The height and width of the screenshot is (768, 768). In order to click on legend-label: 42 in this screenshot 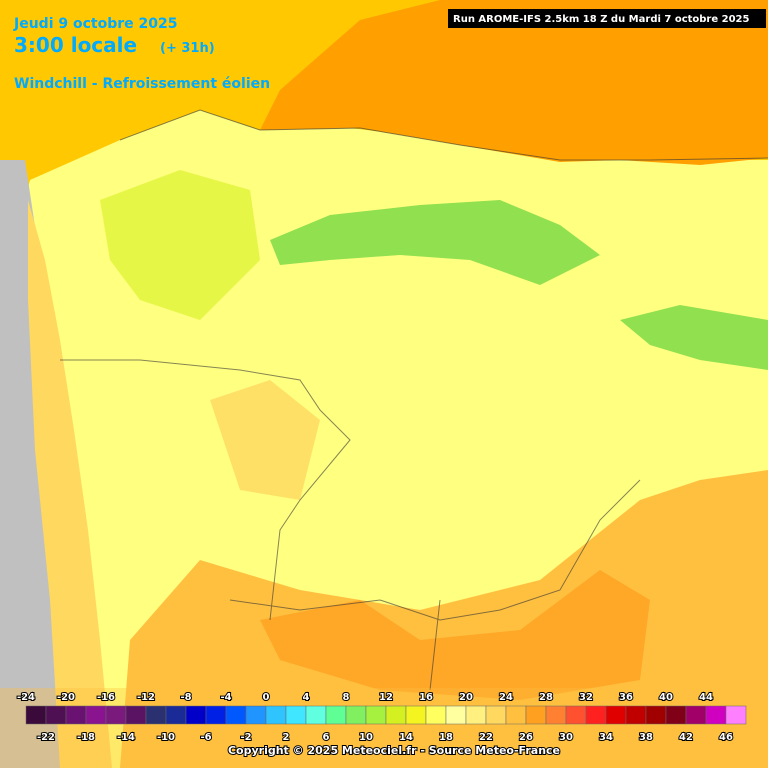, I will do `click(686, 737)`.